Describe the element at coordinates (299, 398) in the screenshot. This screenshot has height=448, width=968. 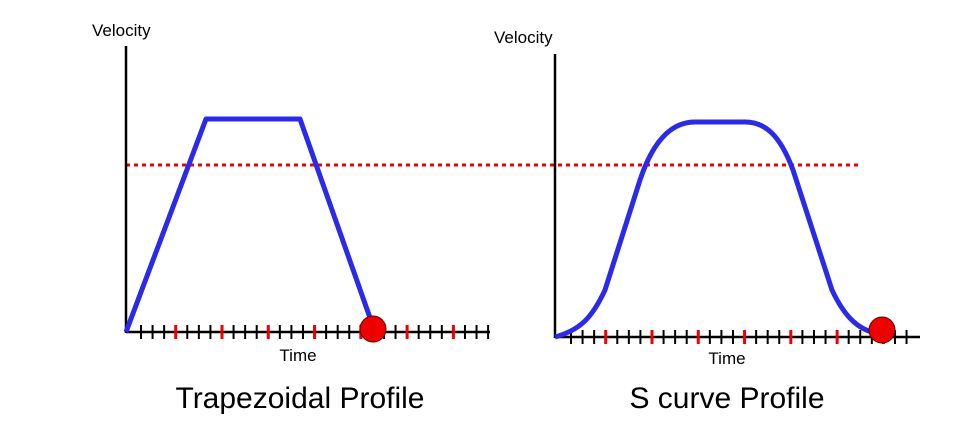
I see `profile-title: Trapezoidal Profile` at that location.